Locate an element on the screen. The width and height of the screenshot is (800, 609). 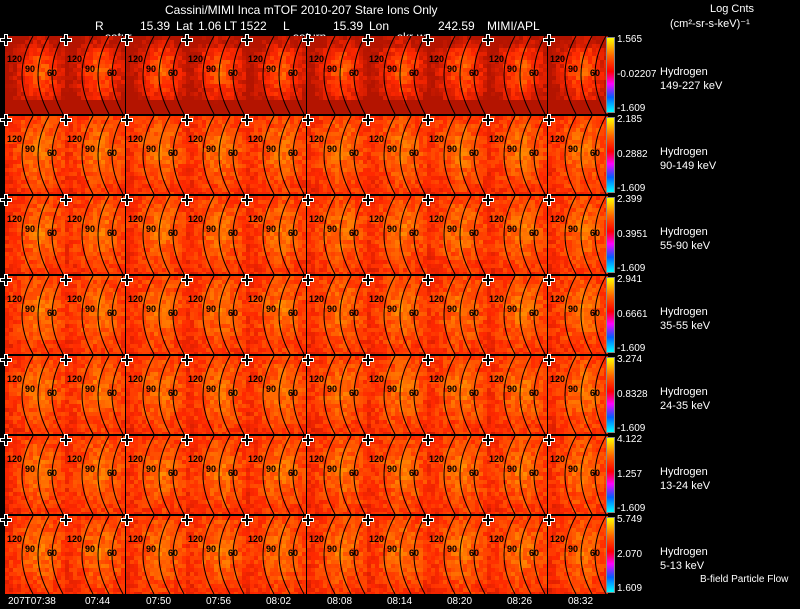
lat-label: Lat is located at coordinates (184, 26).